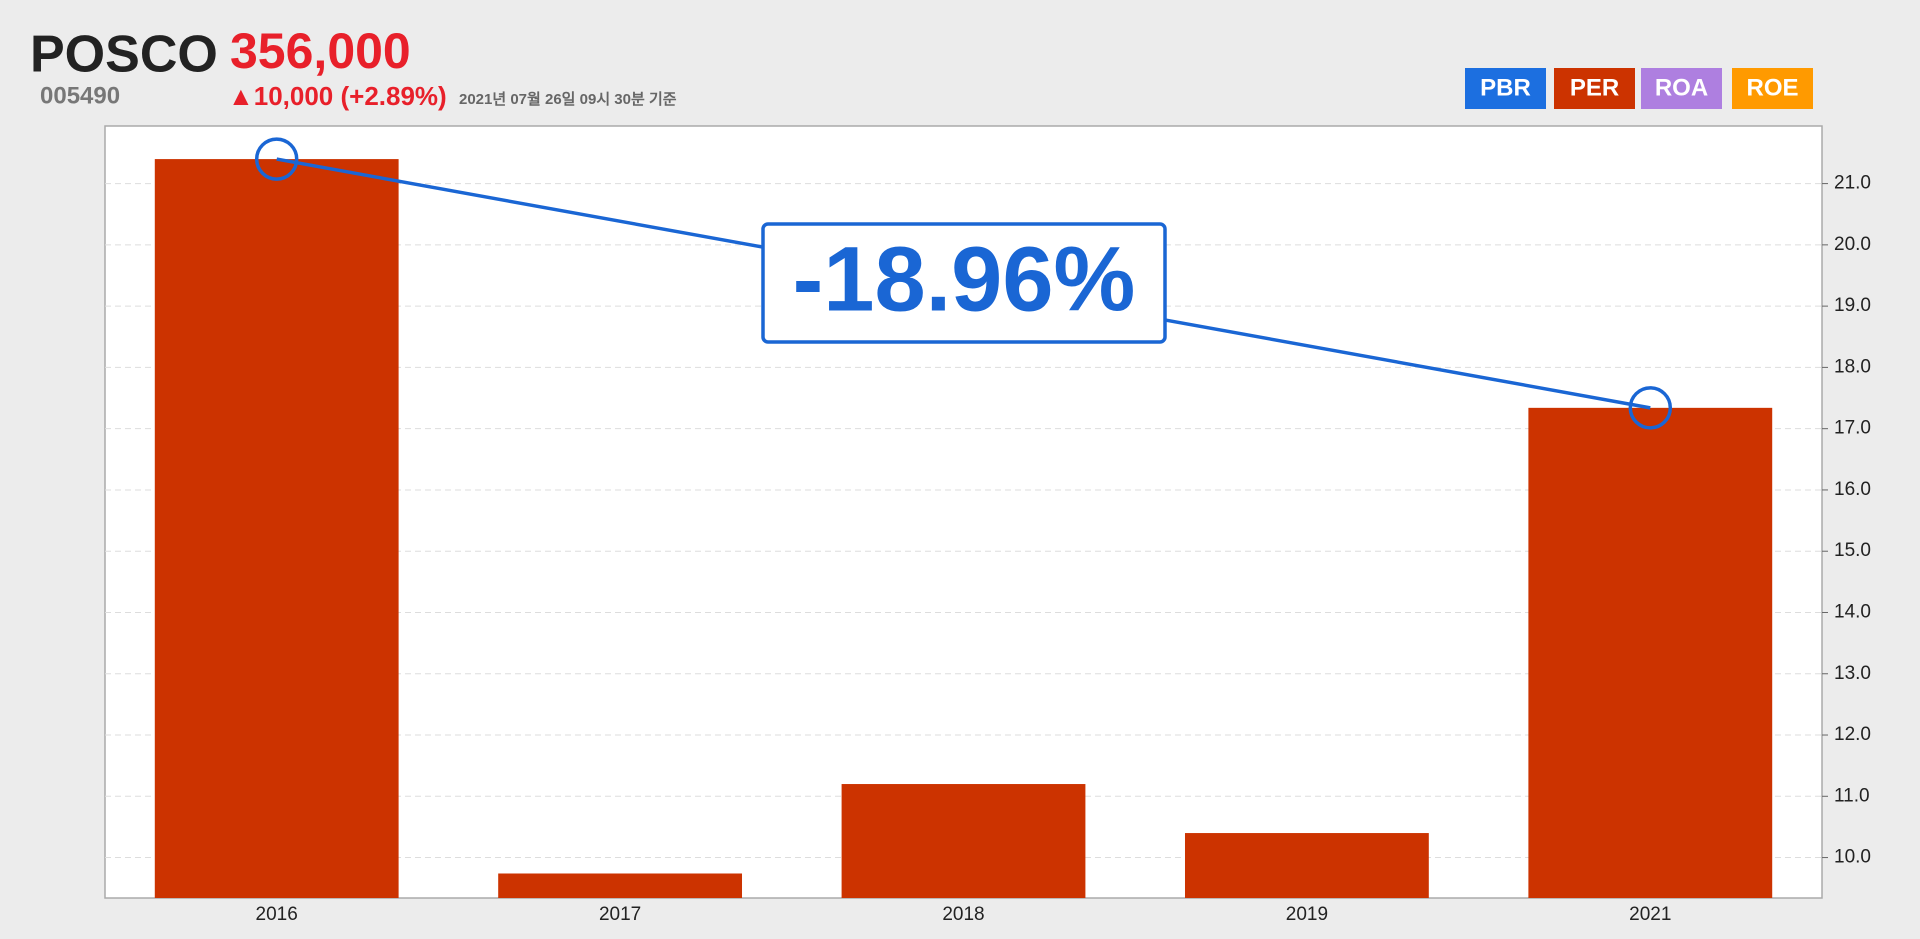  I want to click on metric-button-label: ROA, so click(1681, 87).